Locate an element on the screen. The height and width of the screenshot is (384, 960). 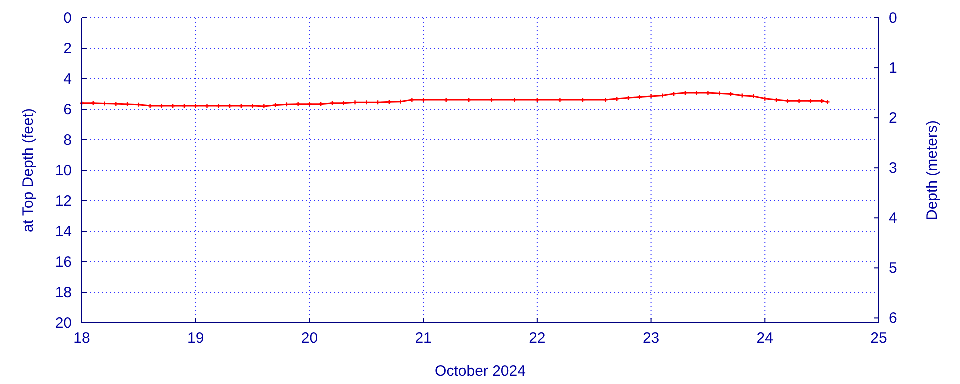
y2-tick-label: 2 is located at coordinates (893, 119).